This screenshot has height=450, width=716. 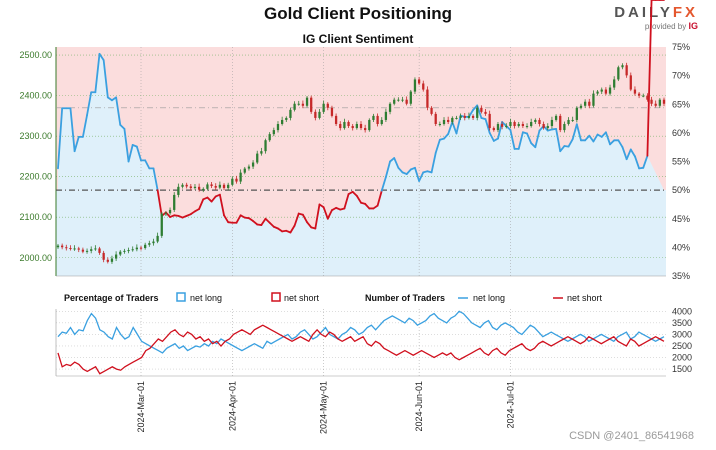 What do you see at coordinates (141, 407) in the screenshot?
I see `x-tick-label: 2024-Mar-01` at bounding box center [141, 407].